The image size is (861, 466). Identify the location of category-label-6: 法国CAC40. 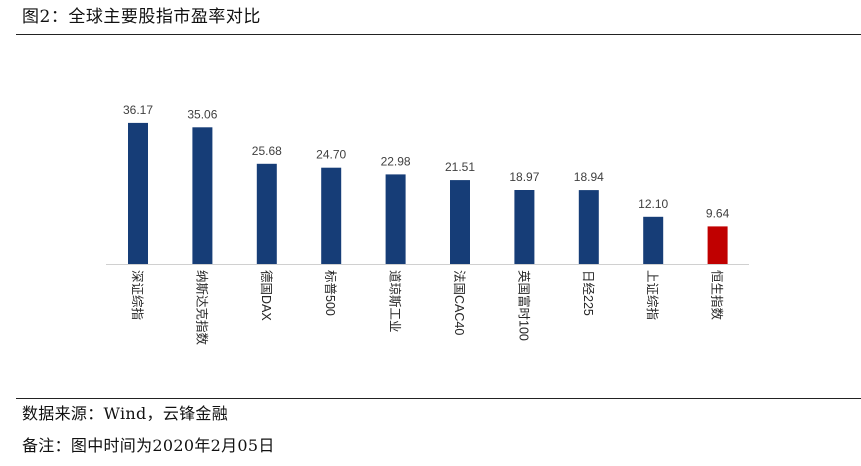
(459, 302).